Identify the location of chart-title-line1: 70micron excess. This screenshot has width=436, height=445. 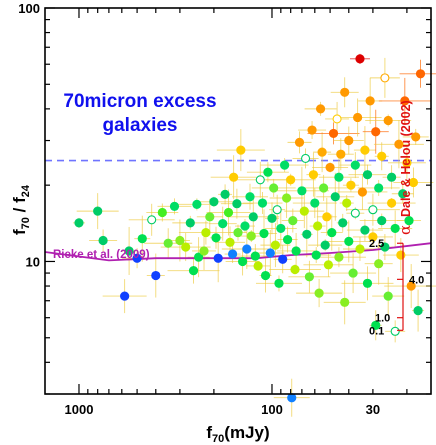
(139, 101).